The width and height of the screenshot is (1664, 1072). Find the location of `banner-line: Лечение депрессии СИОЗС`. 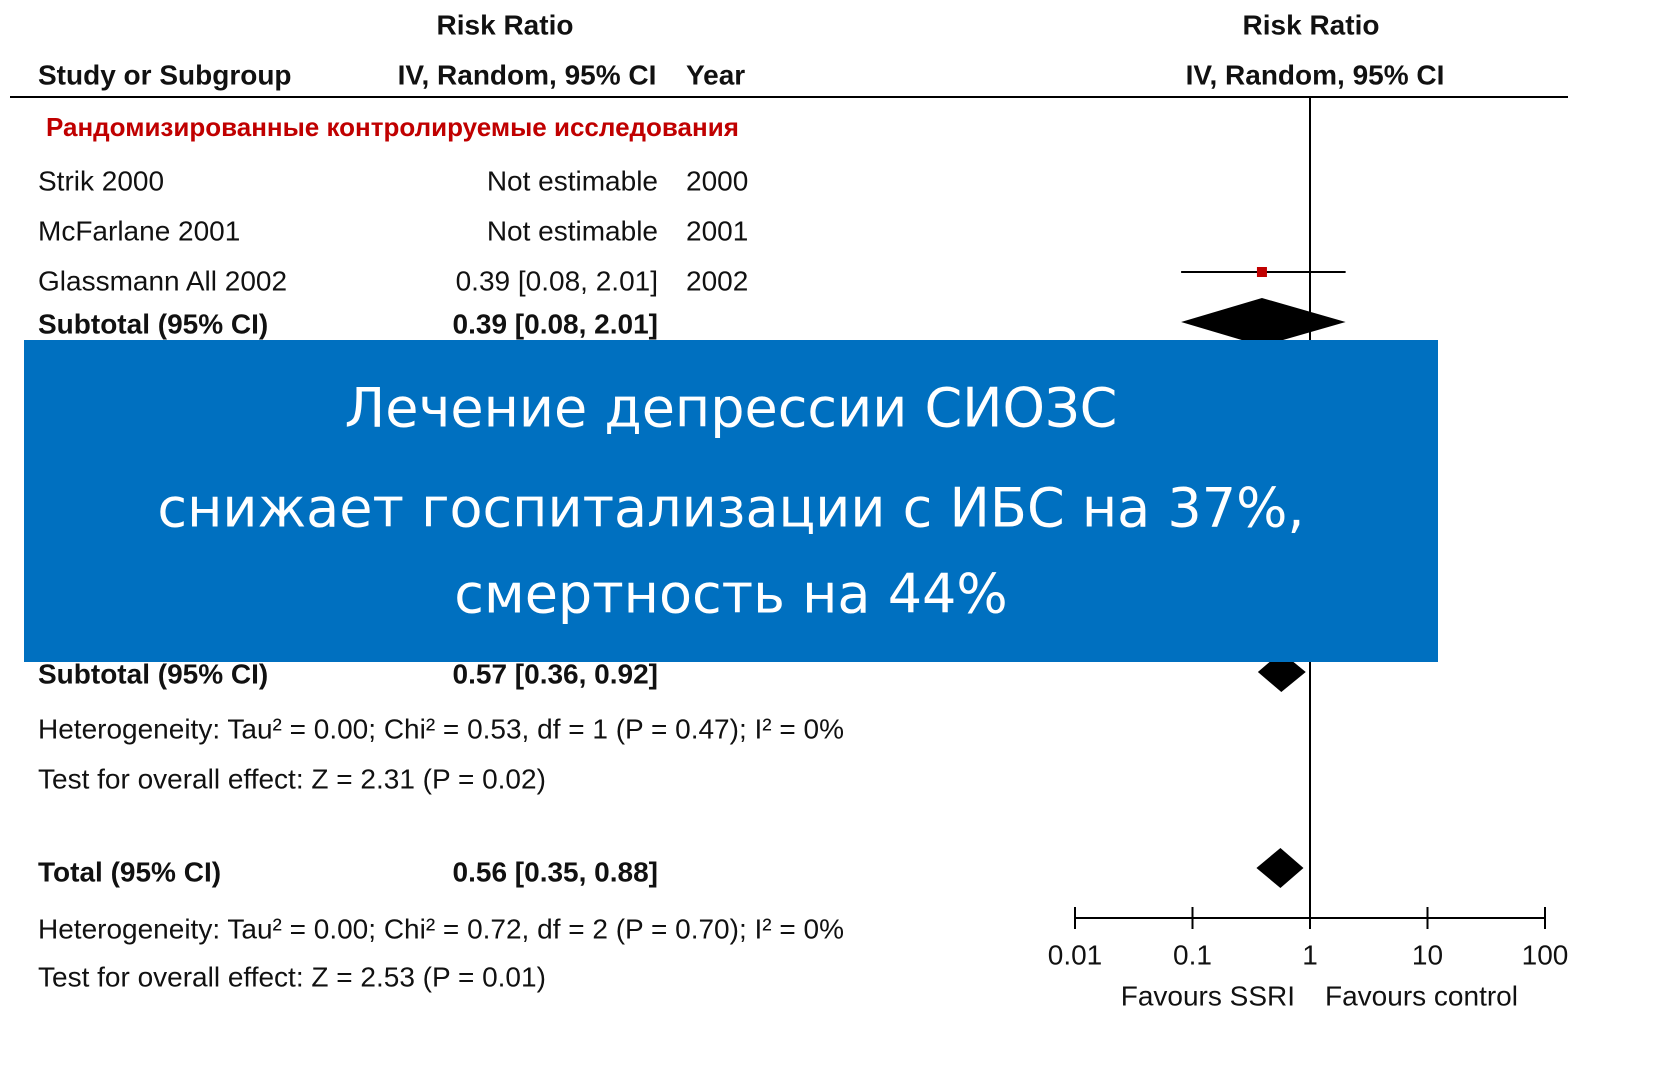

banner-line: Лечение депрессии СИОЗС is located at coordinates (731, 408).